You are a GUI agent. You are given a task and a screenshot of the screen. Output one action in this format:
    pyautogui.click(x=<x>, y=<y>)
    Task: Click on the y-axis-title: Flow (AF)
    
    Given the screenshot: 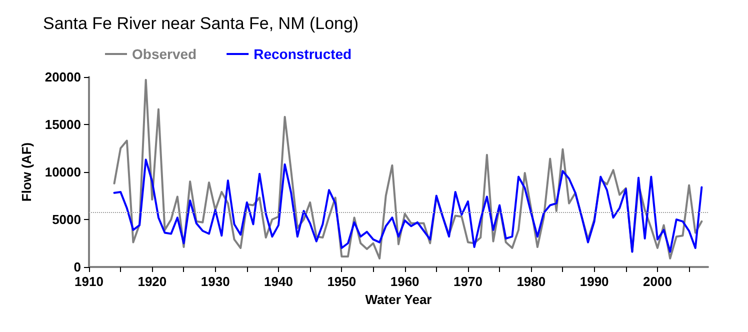 What is the action you would take?
    pyautogui.click(x=26, y=172)
    